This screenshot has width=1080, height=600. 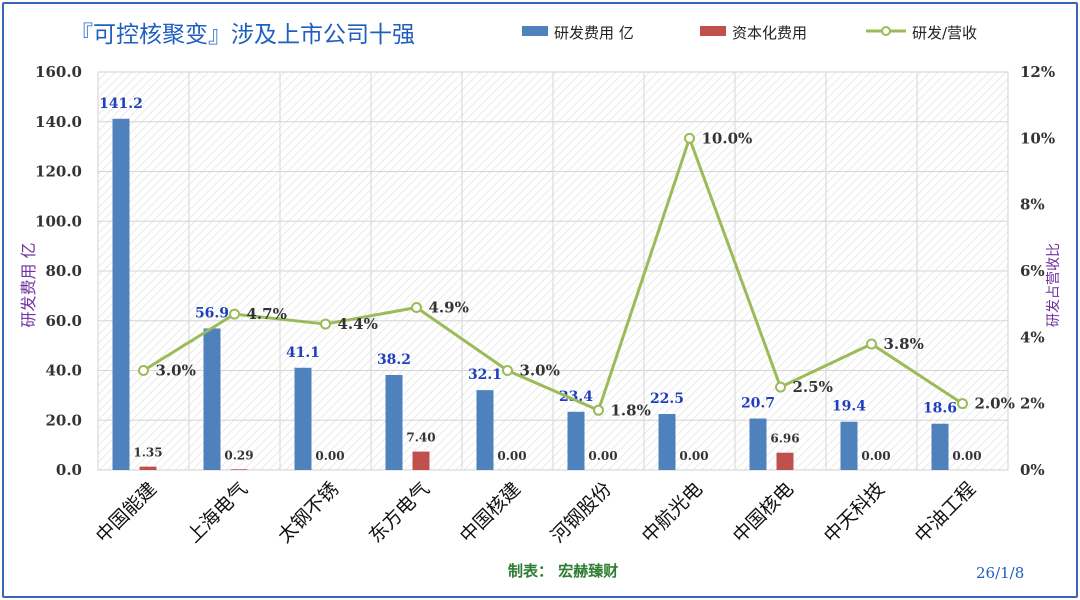 What do you see at coordinates (308, 512) in the screenshot?
I see `x-tick-label: 太钢不锈` at bounding box center [308, 512].